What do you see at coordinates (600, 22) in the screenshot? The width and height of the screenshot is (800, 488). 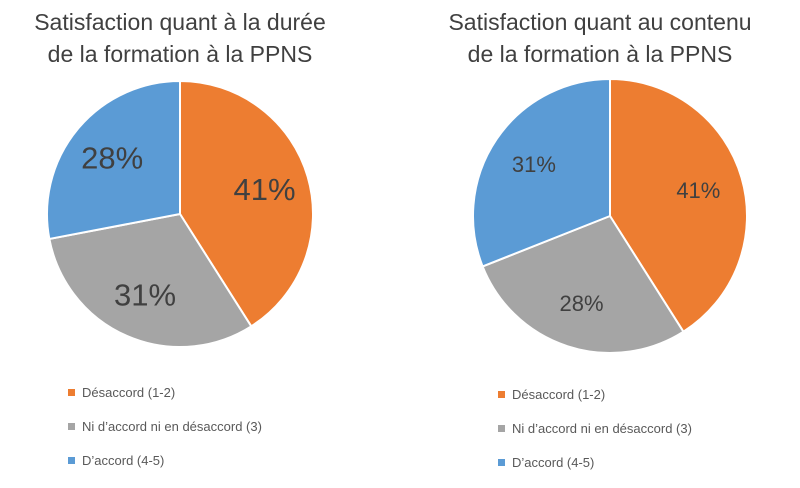 I see `chart-title-line-1: Satisfaction quant au contenu` at bounding box center [600, 22].